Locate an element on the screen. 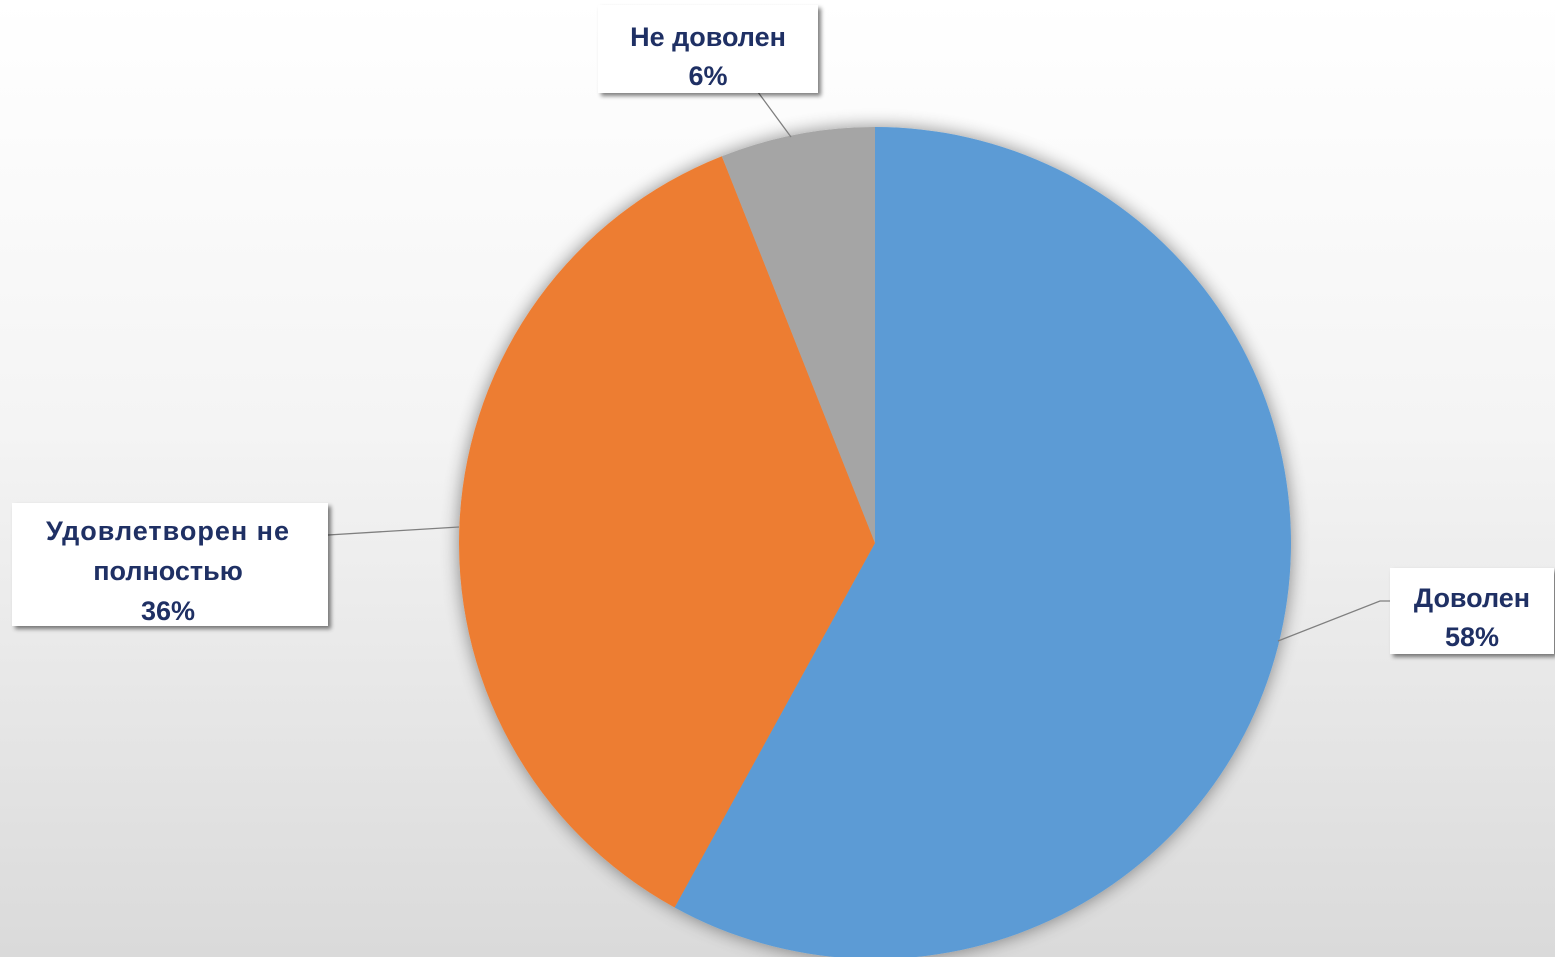 The height and width of the screenshot is (957, 1555). data-label-percent: 36% is located at coordinates (168, 611).